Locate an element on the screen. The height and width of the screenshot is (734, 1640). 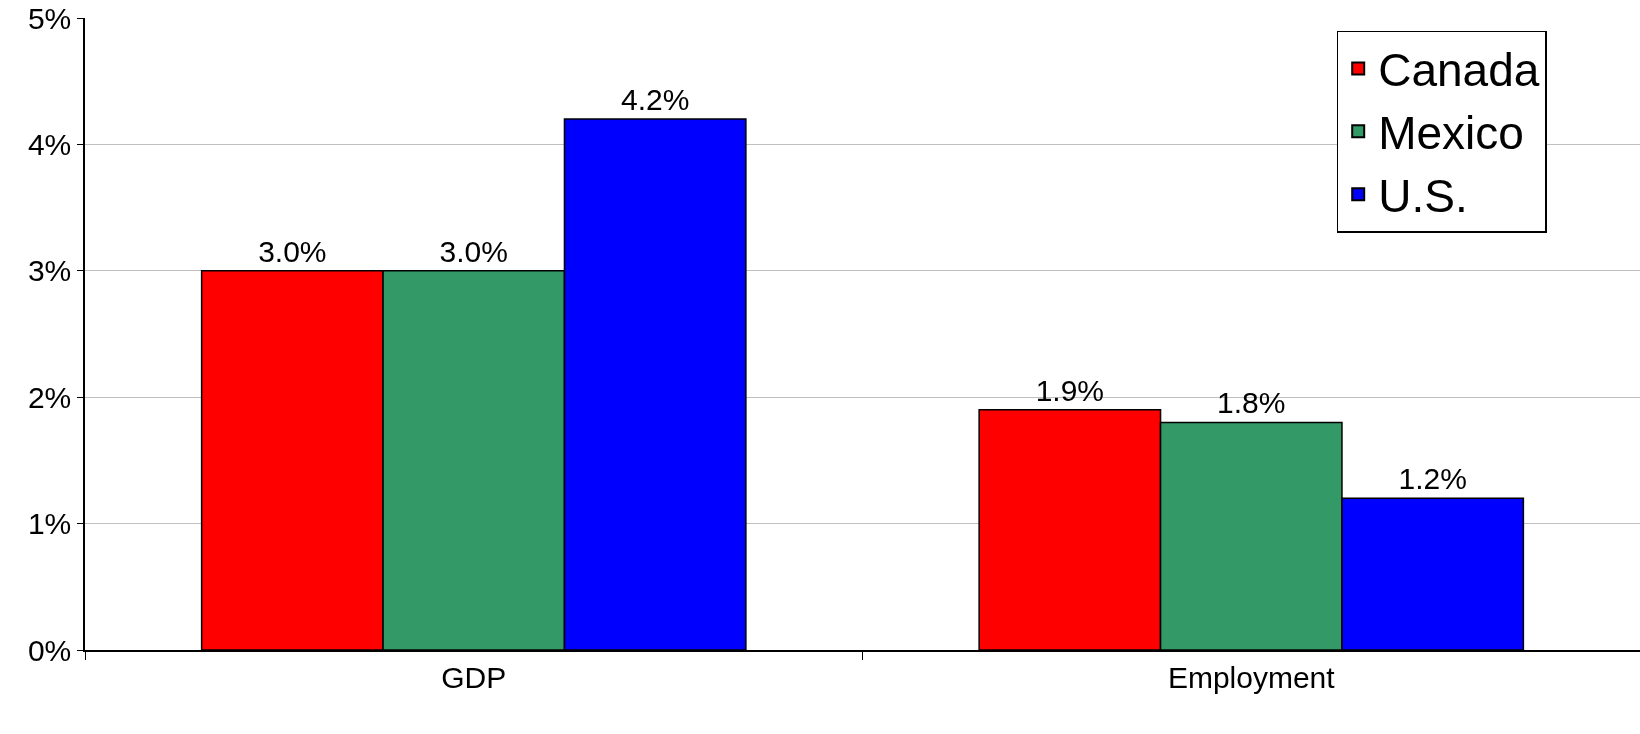
x-tick-label: Employment is located at coordinates (1251, 677).